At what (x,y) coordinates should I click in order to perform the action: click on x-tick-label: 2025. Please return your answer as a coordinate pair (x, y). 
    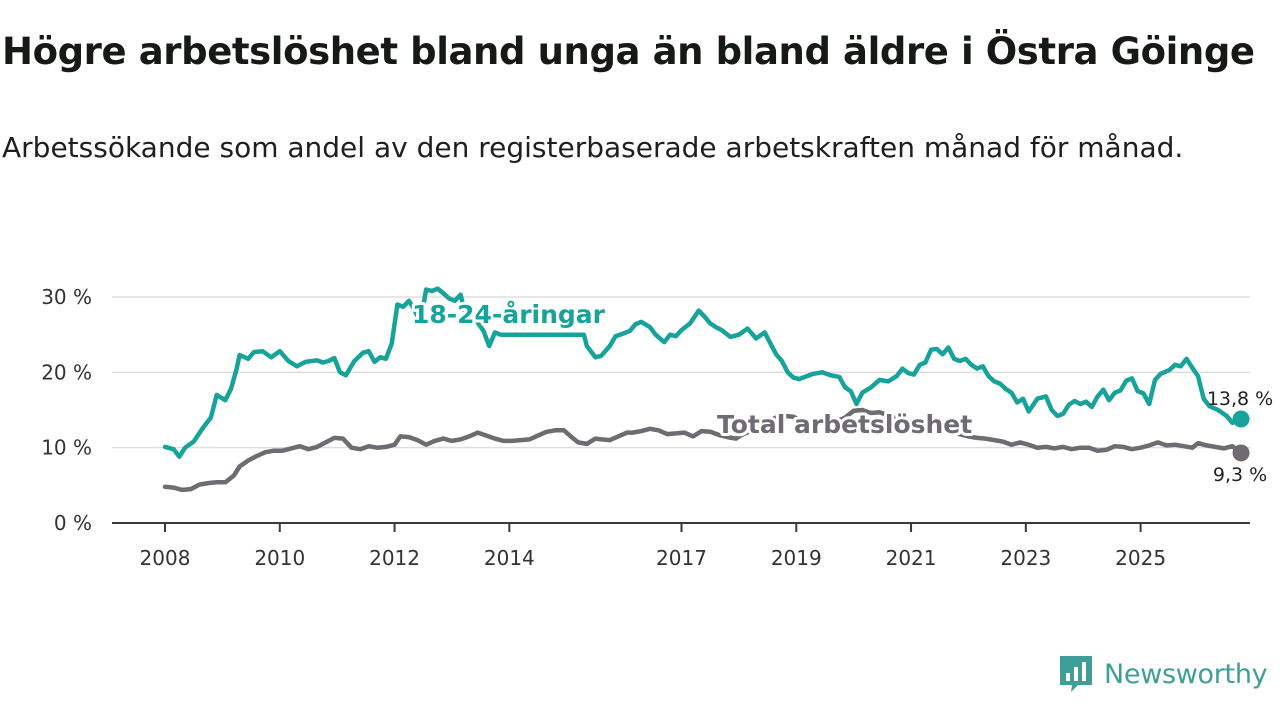
    Looking at the image, I should click on (1140, 558).